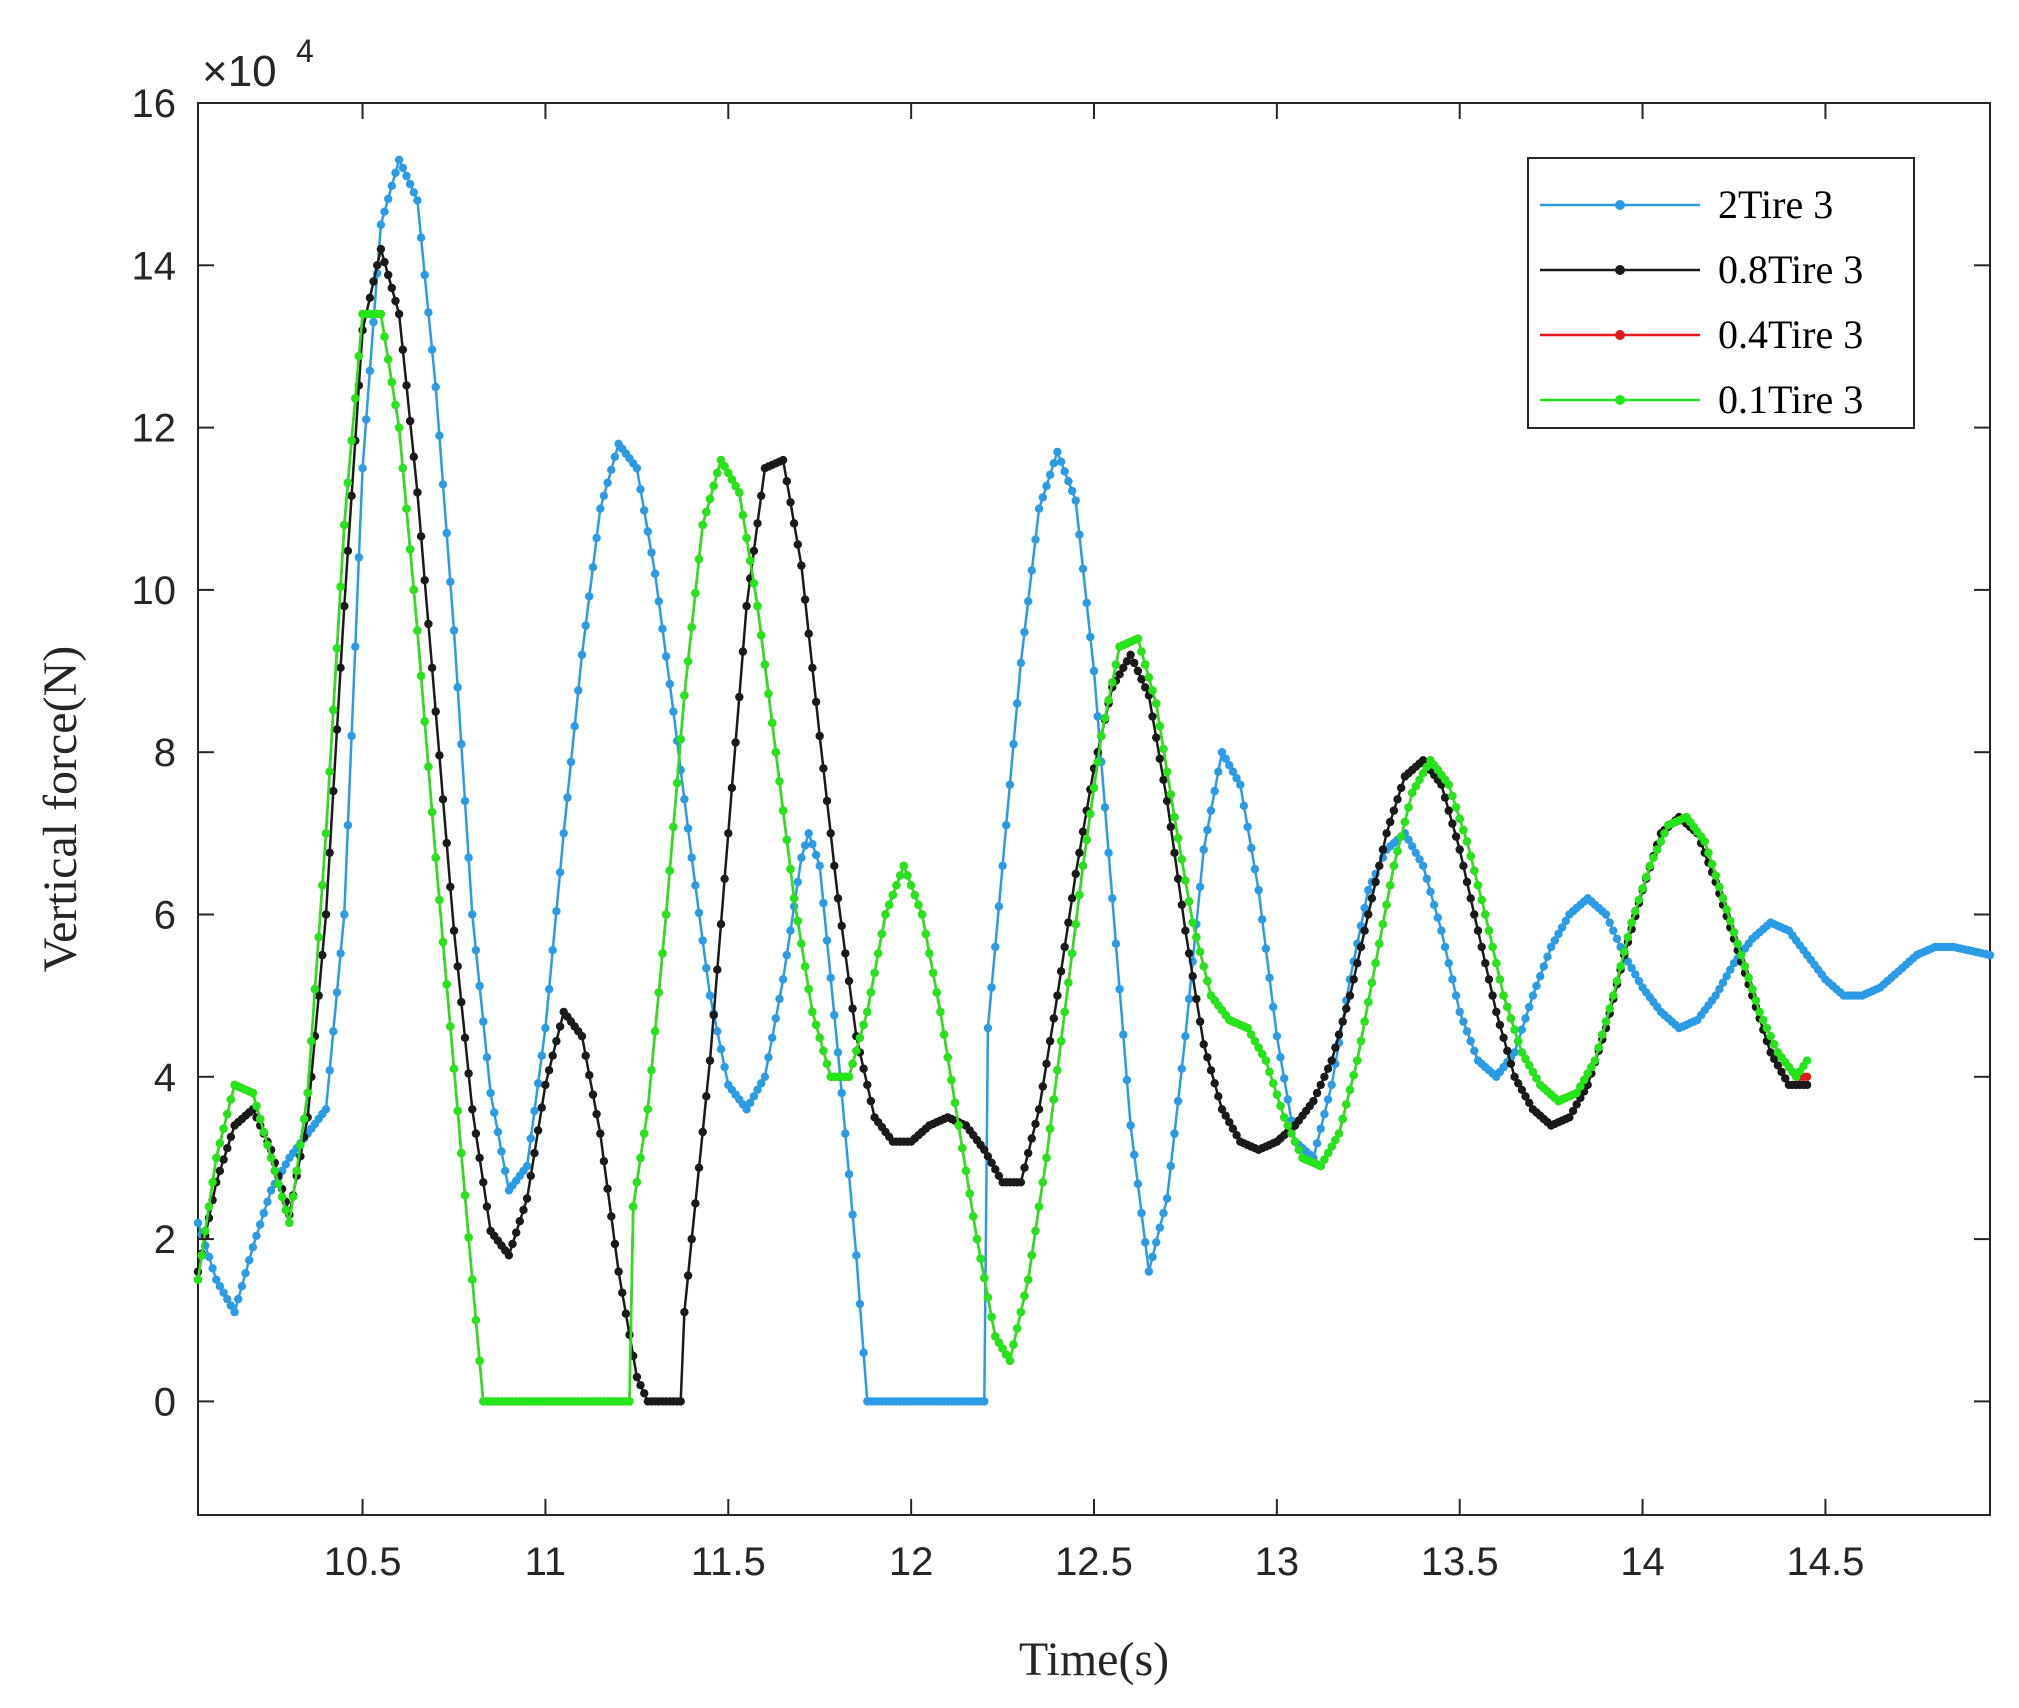  What do you see at coordinates (1094, 1562) in the screenshot?
I see `x-tick-label: 12.5` at bounding box center [1094, 1562].